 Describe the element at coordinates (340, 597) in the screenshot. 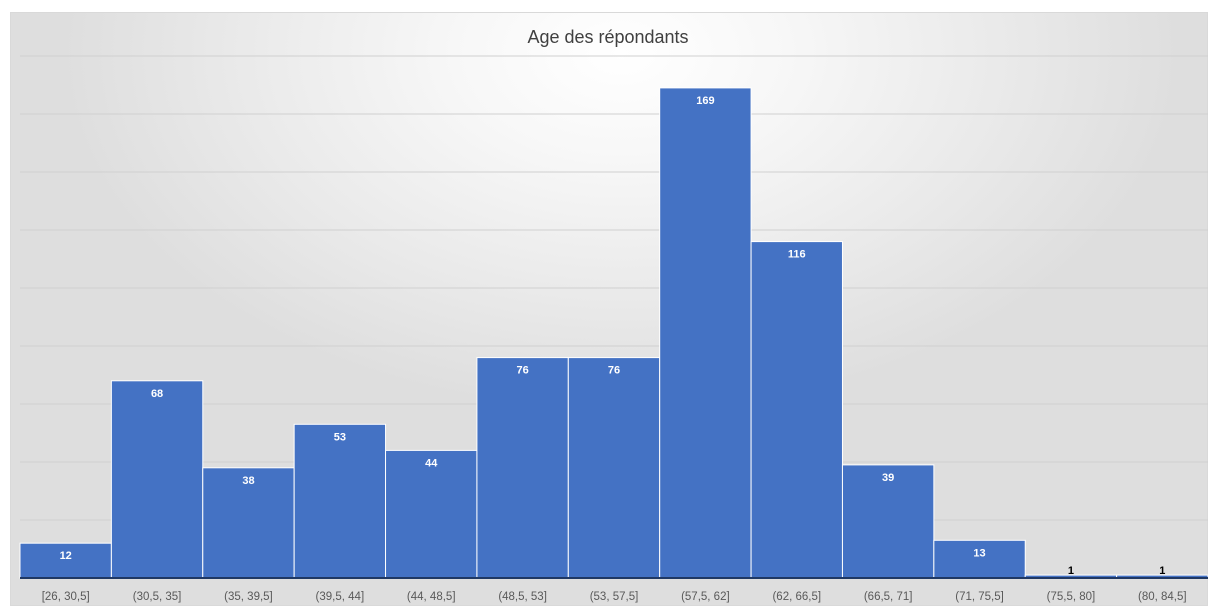

I see `x-tick-label: (39,5, 44]` at that location.